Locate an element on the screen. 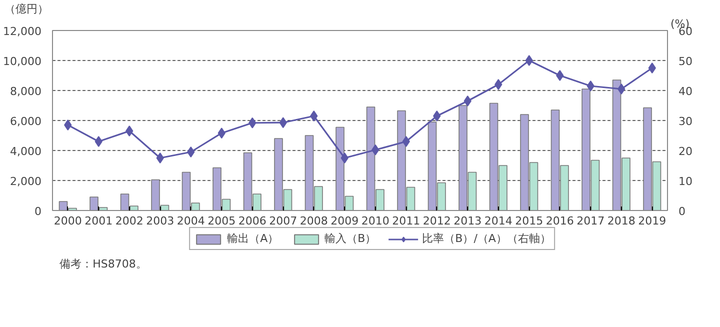 The width and height of the screenshot is (720, 327). x-tick-label: 2017 is located at coordinates (590, 221).